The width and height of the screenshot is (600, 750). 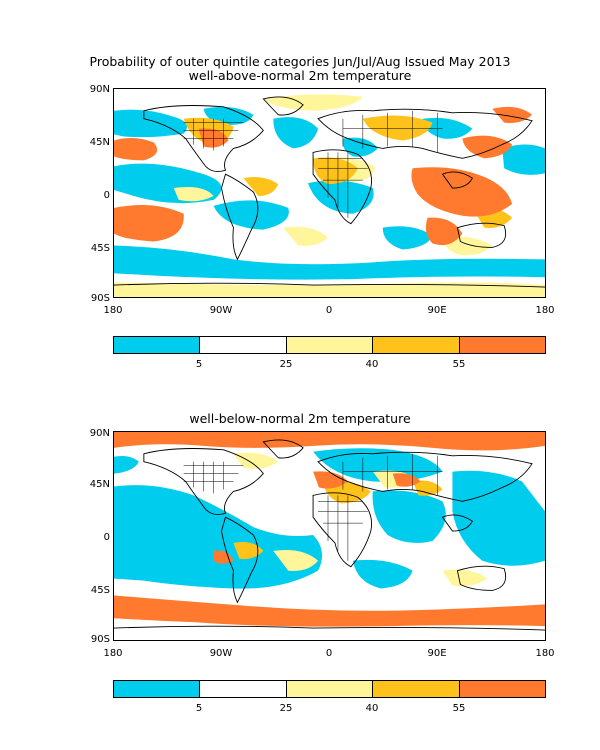 What do you see at coordinates (545, 310) in the screenshot?
I see `panel-1-lon-180e: 180` at bounding box center [545, 310].